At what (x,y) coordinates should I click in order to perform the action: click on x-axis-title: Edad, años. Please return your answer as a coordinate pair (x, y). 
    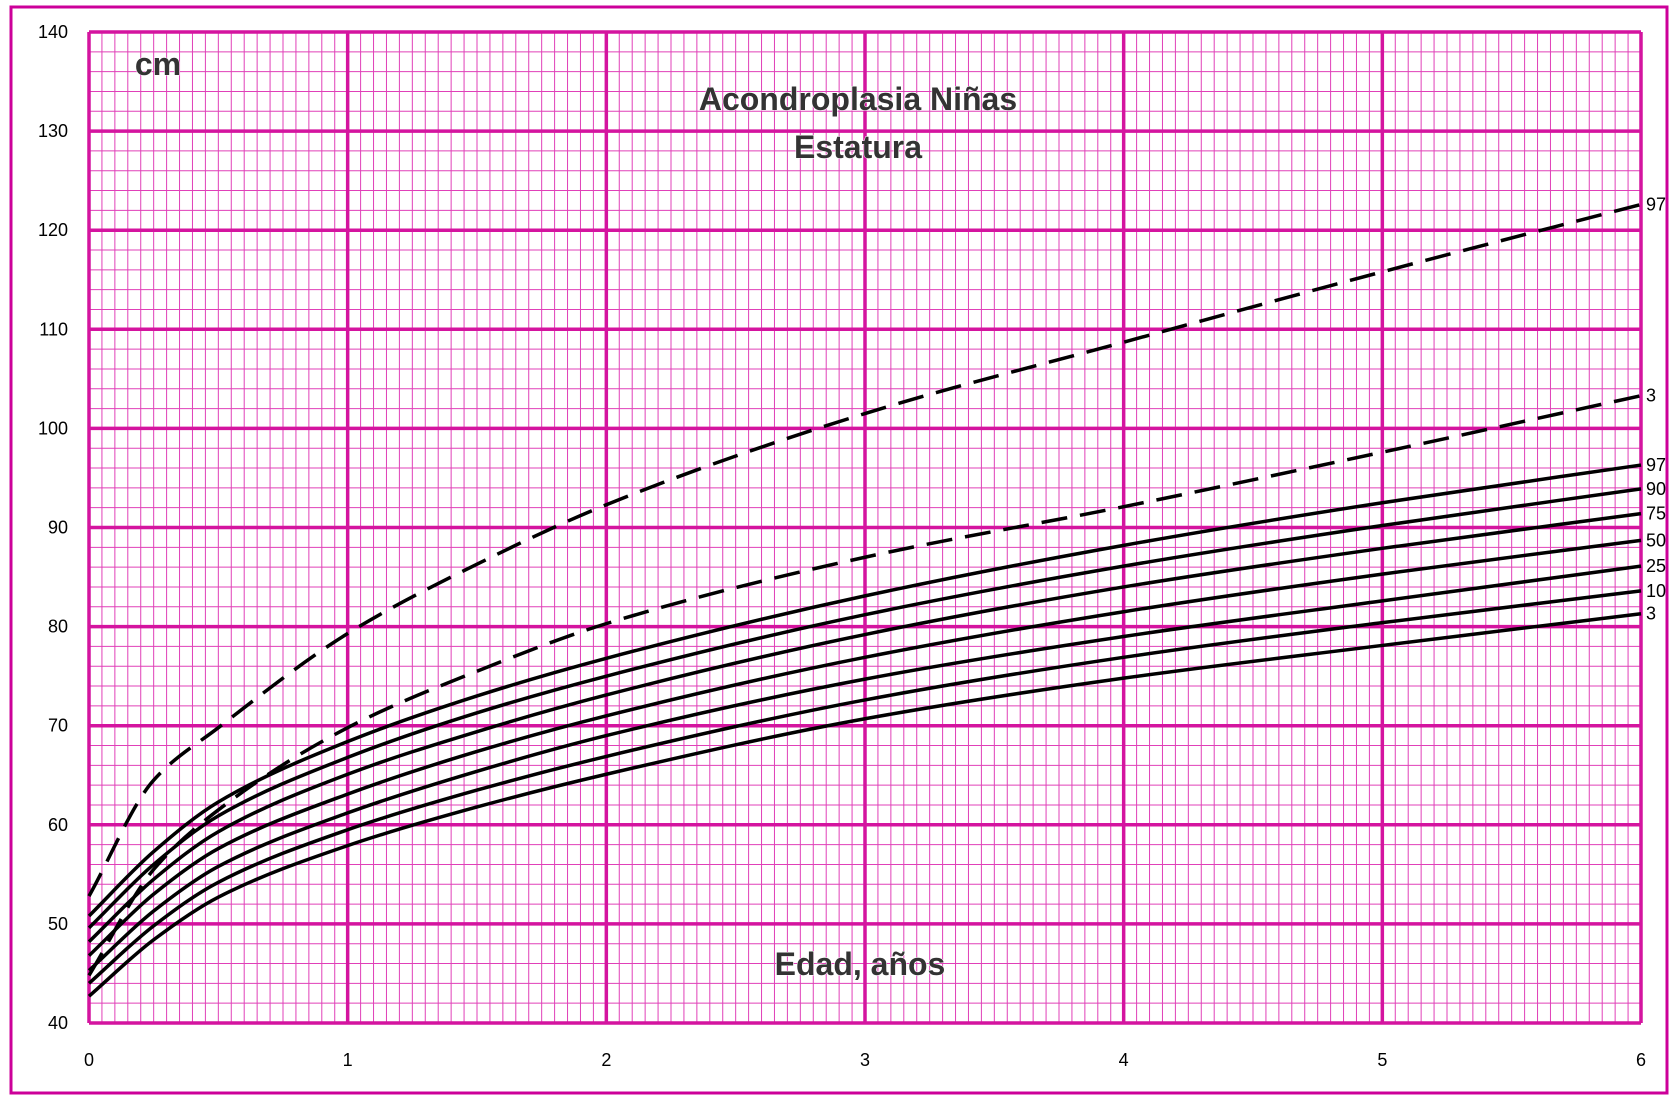
    Looking at the image, I should click on (860, 964).